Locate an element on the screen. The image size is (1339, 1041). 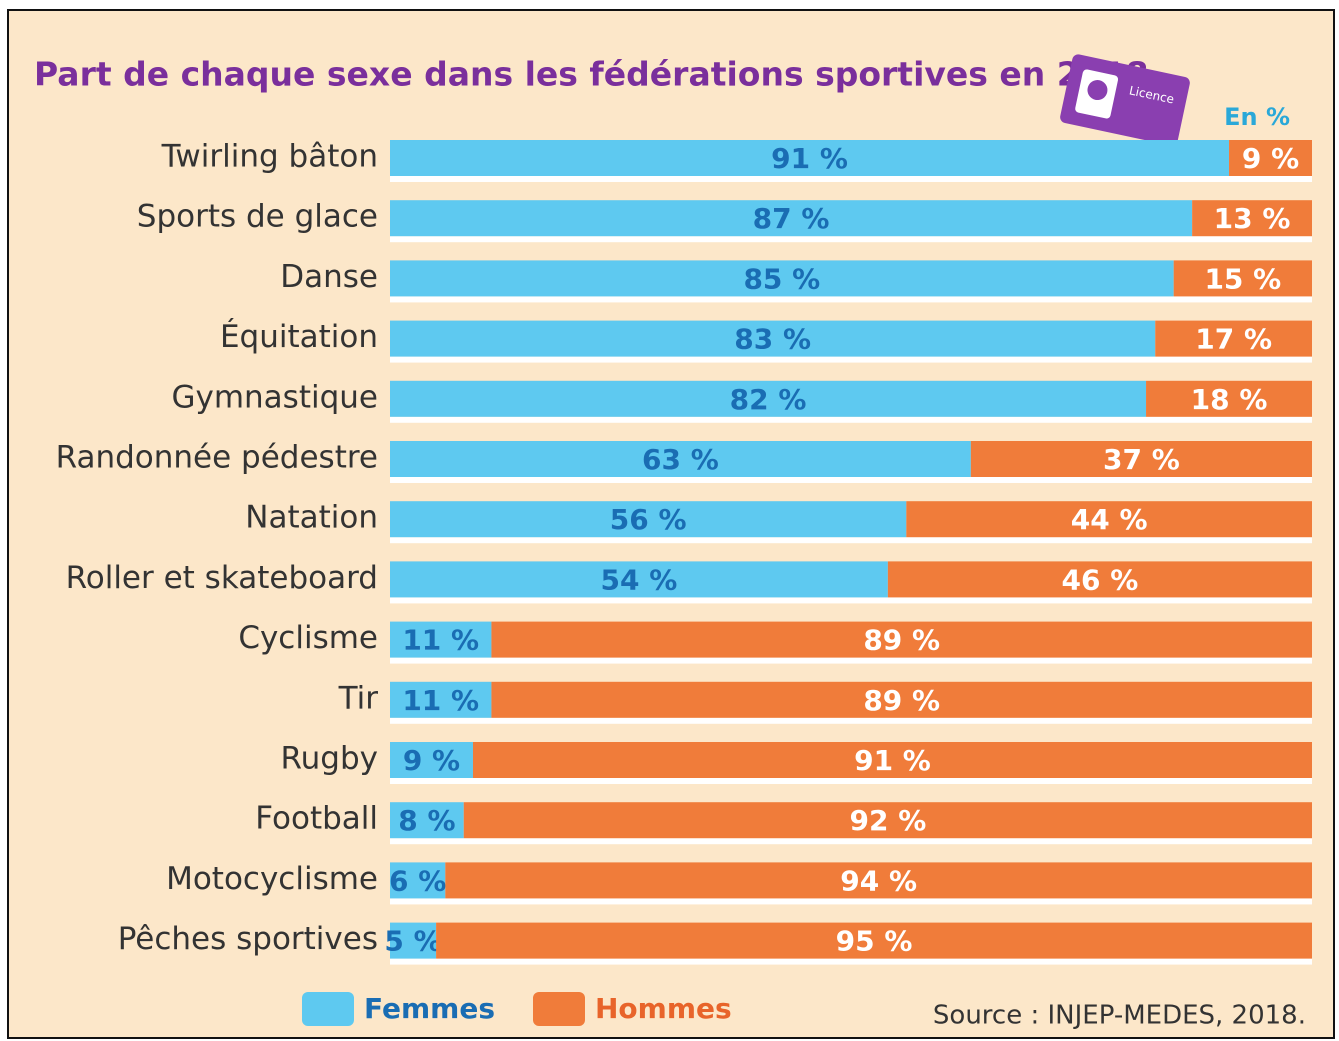
value-label: 37 % is located at coordinates (1141, 459).